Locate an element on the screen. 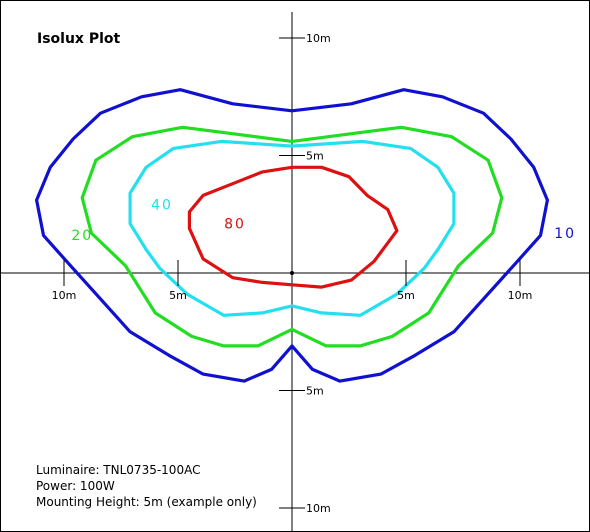 Image resolution: width=590 pixels, height=532 pixels. contour-label-80: 80 is located at coordinates (235, 224).